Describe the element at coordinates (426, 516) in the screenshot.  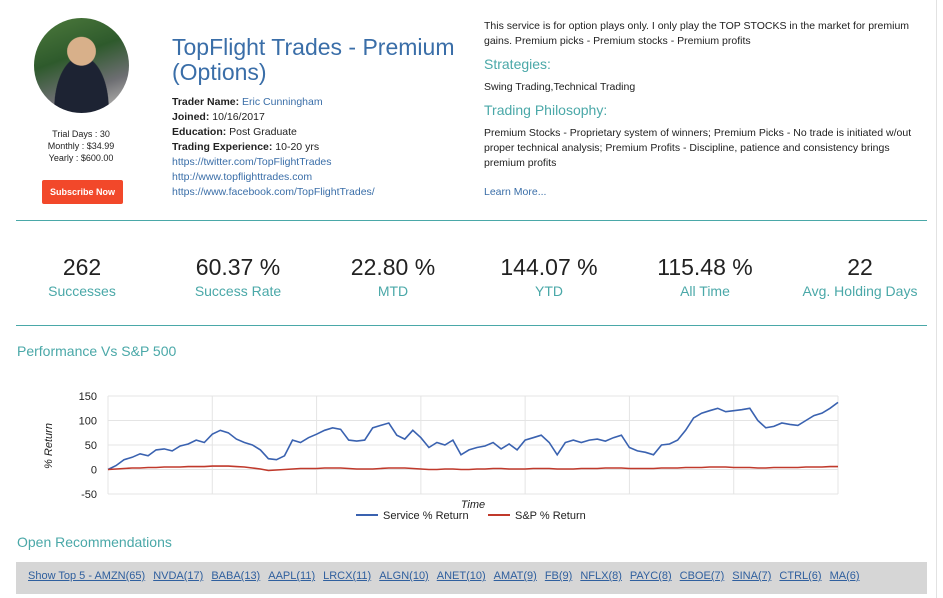
I see `legend-label: Service % Return` at that location.